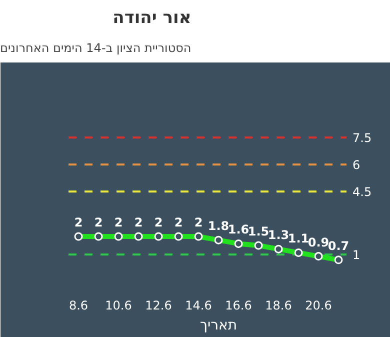  What do you see at coordinates (279, 235) in the screenshot?
I see `data-label: 1.3` at bounding box center [279, 235].